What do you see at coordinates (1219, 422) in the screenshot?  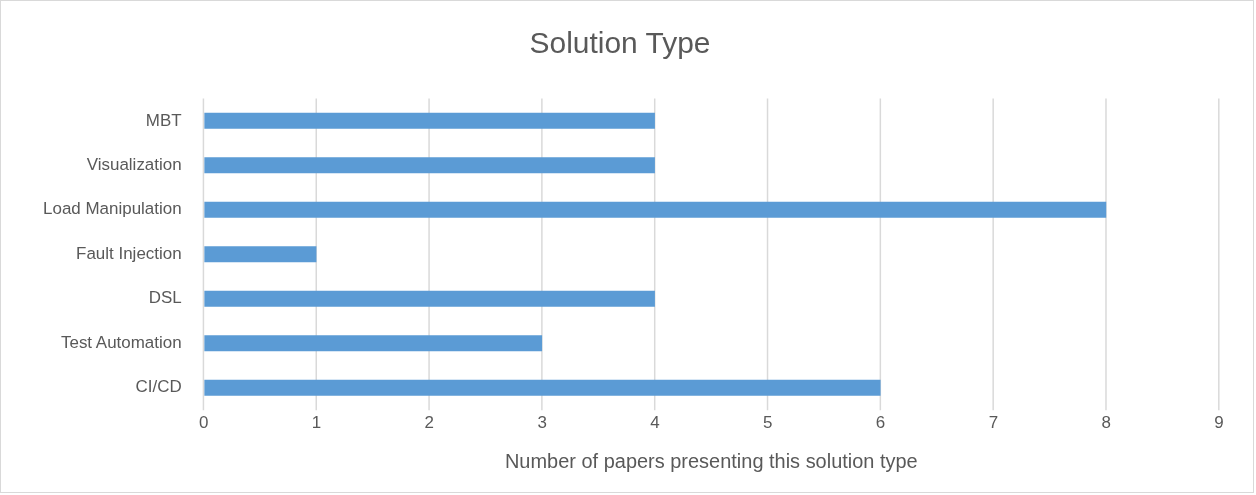 I see `x-tick-label: 9` at bounding box center [1219, 422].